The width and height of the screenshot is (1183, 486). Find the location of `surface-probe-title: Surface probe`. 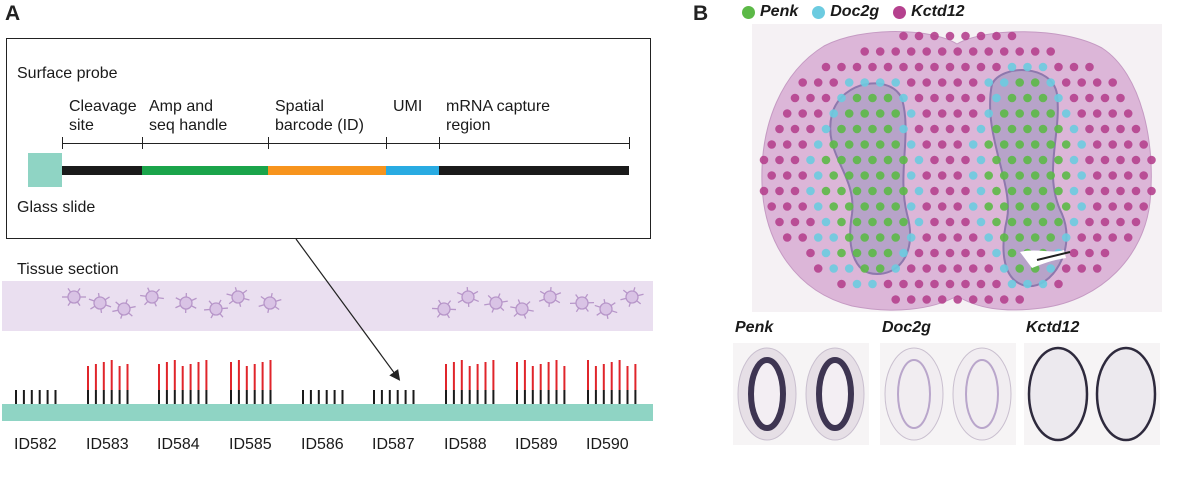

surface-probe-title: Surface probe is located at coordinates (67, 73).